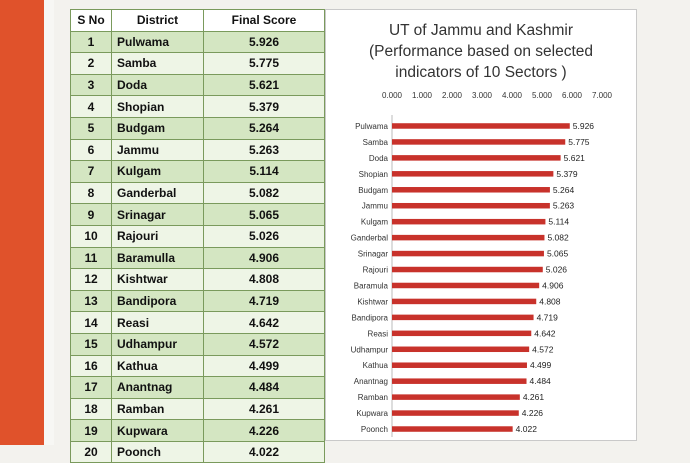 The width and height of the screenshot is (690, 463). I want to click on table-row: 7 Kulgam 5.114, so click(197, 171).